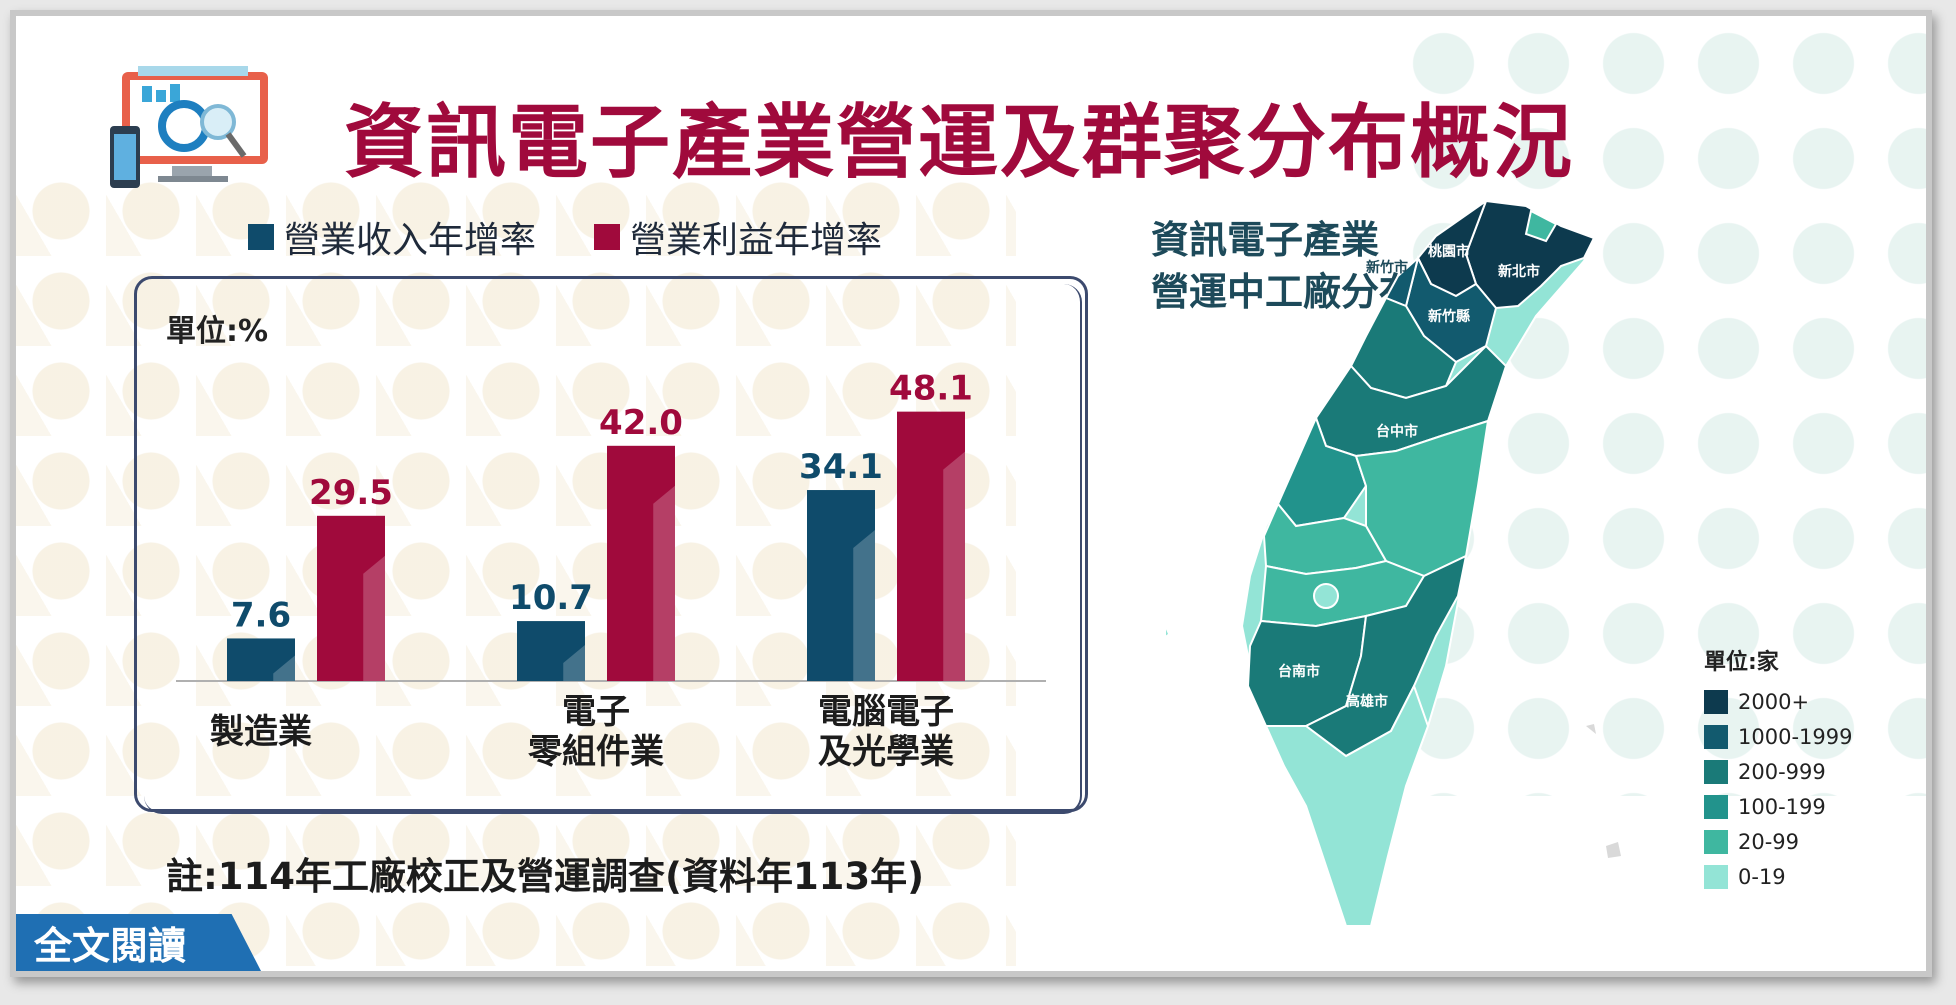 This screenshot has height=1005, width=1956. I want to click on map-label-hsinchu-city: 新竹市, so click(1387, 267).